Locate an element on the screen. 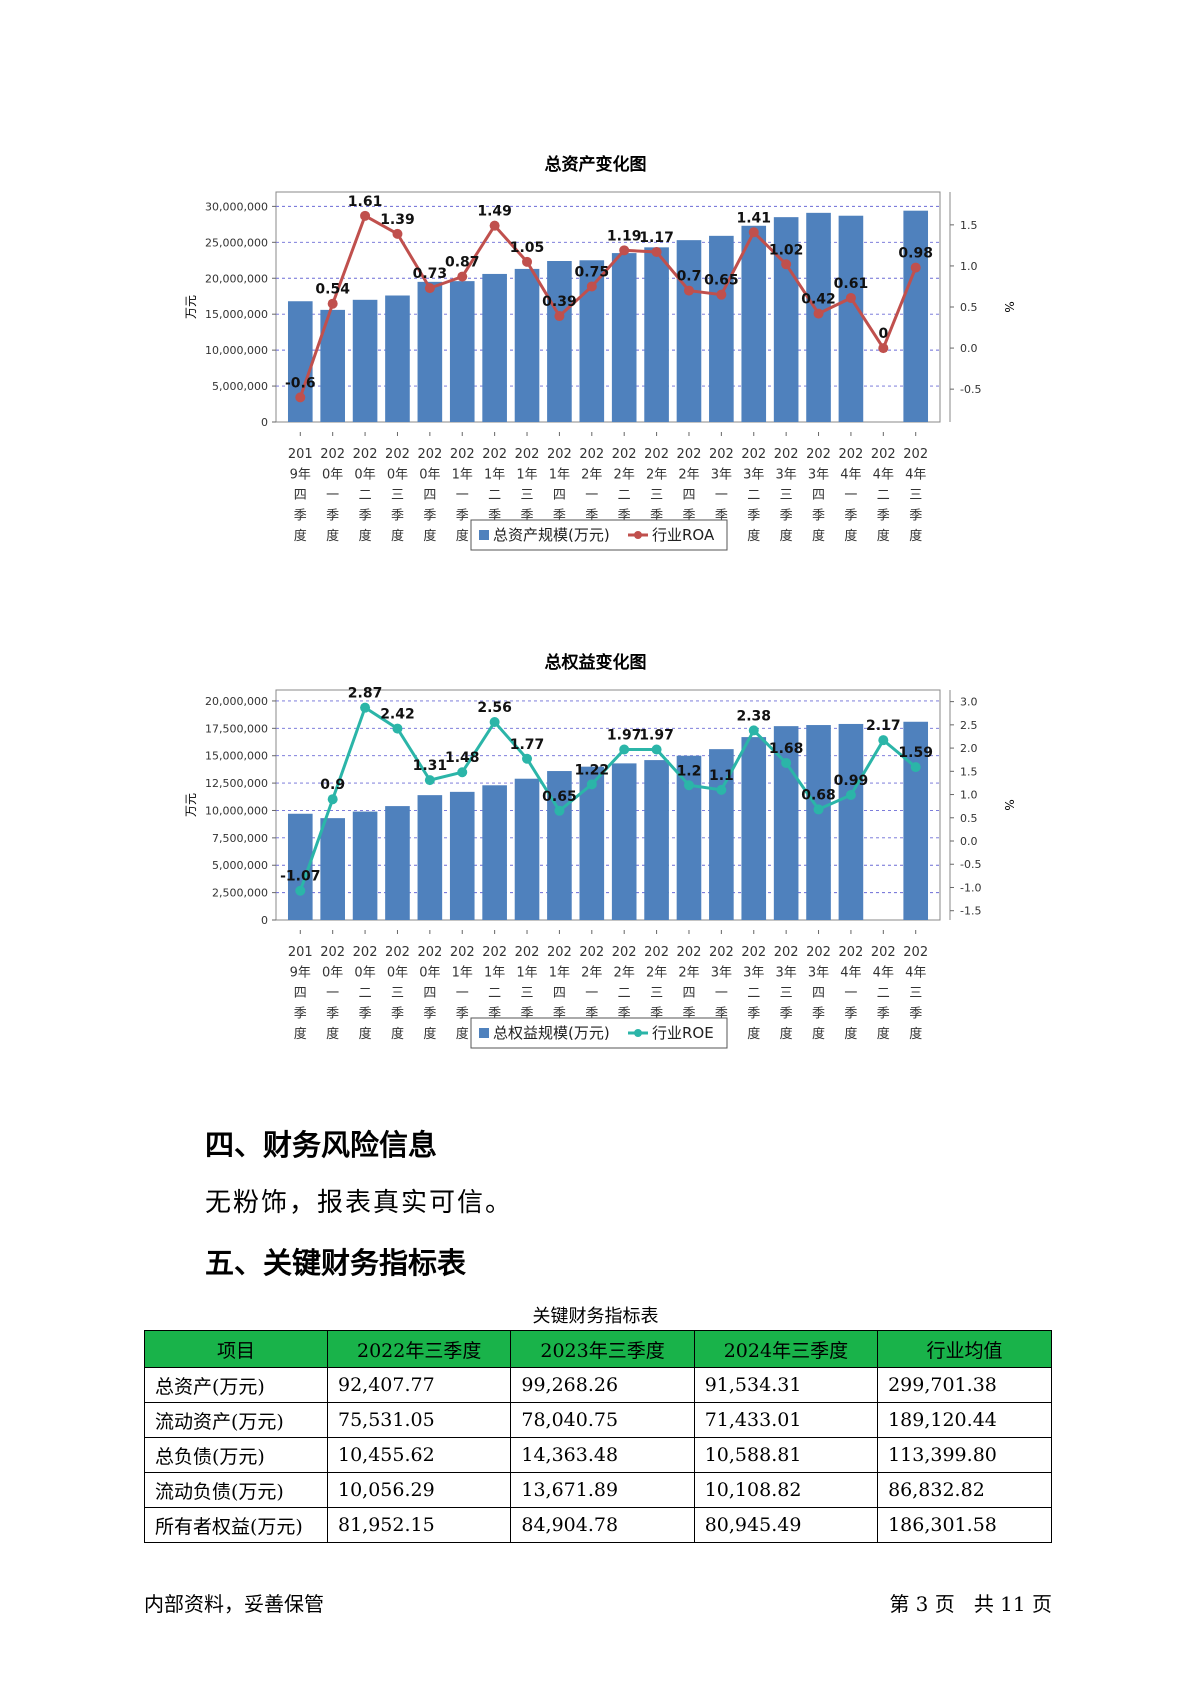 This screenshot has width=1191, height=1684. right-tick-label: 2.0 is located at coordinates (969, 748).